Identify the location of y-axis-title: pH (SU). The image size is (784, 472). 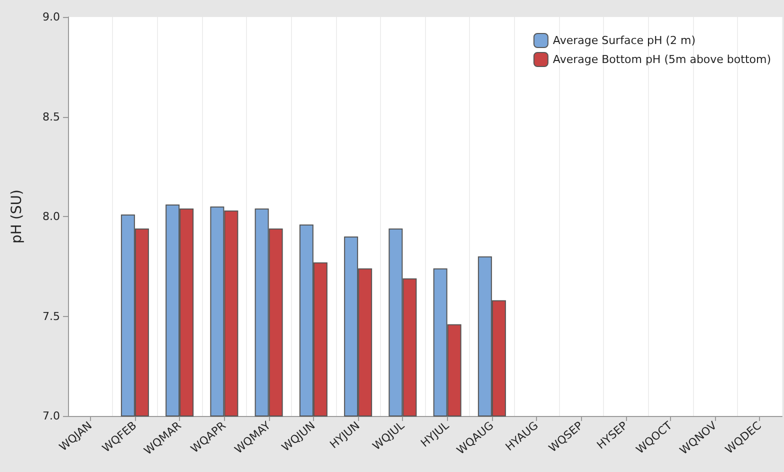
(17, 217).